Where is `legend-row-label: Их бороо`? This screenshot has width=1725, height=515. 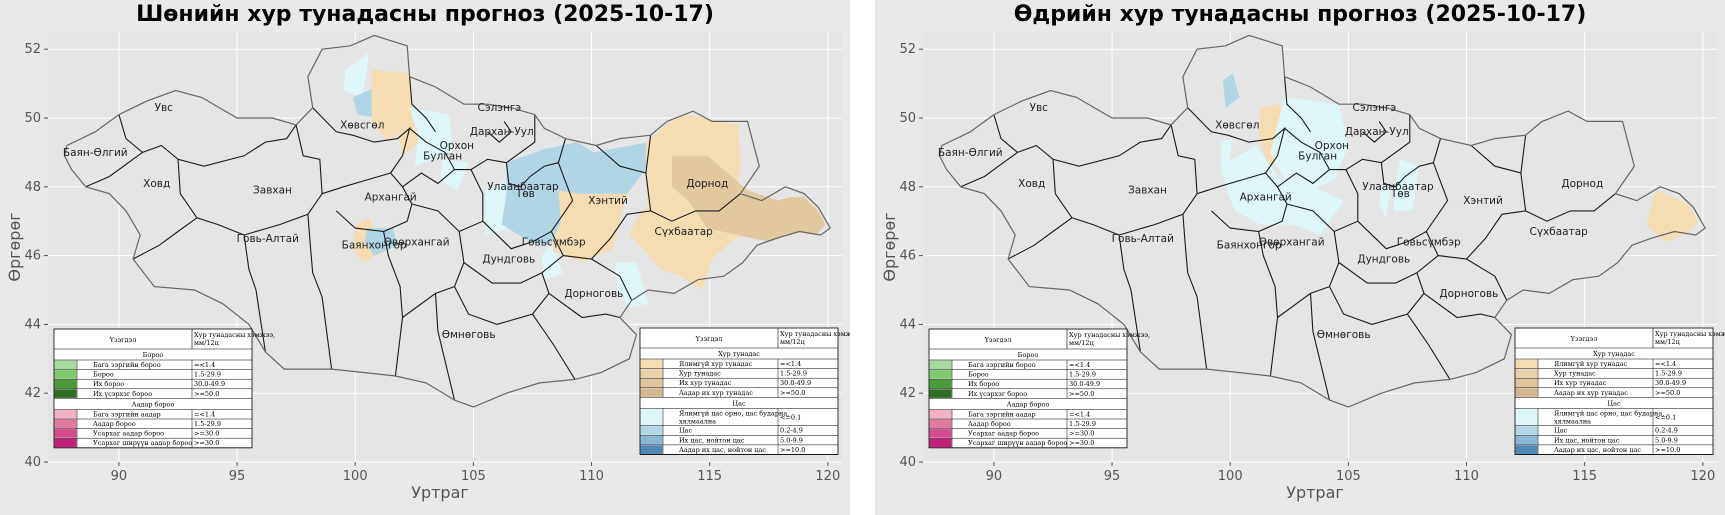
legend-row-label: Их бороо is located at coordinates (108, 384).